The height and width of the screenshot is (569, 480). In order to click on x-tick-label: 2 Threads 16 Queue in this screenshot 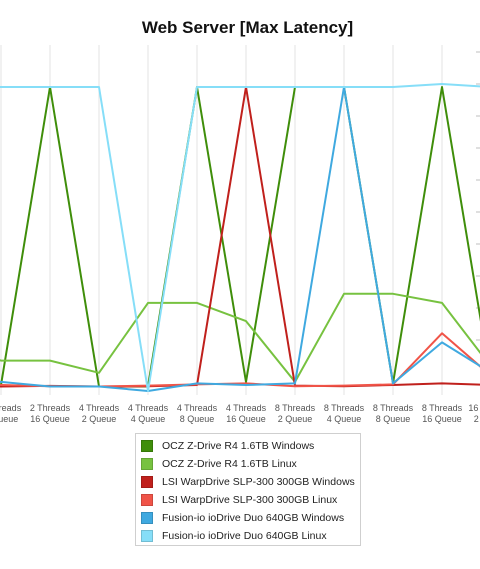, I will do `click(50, 413)`.